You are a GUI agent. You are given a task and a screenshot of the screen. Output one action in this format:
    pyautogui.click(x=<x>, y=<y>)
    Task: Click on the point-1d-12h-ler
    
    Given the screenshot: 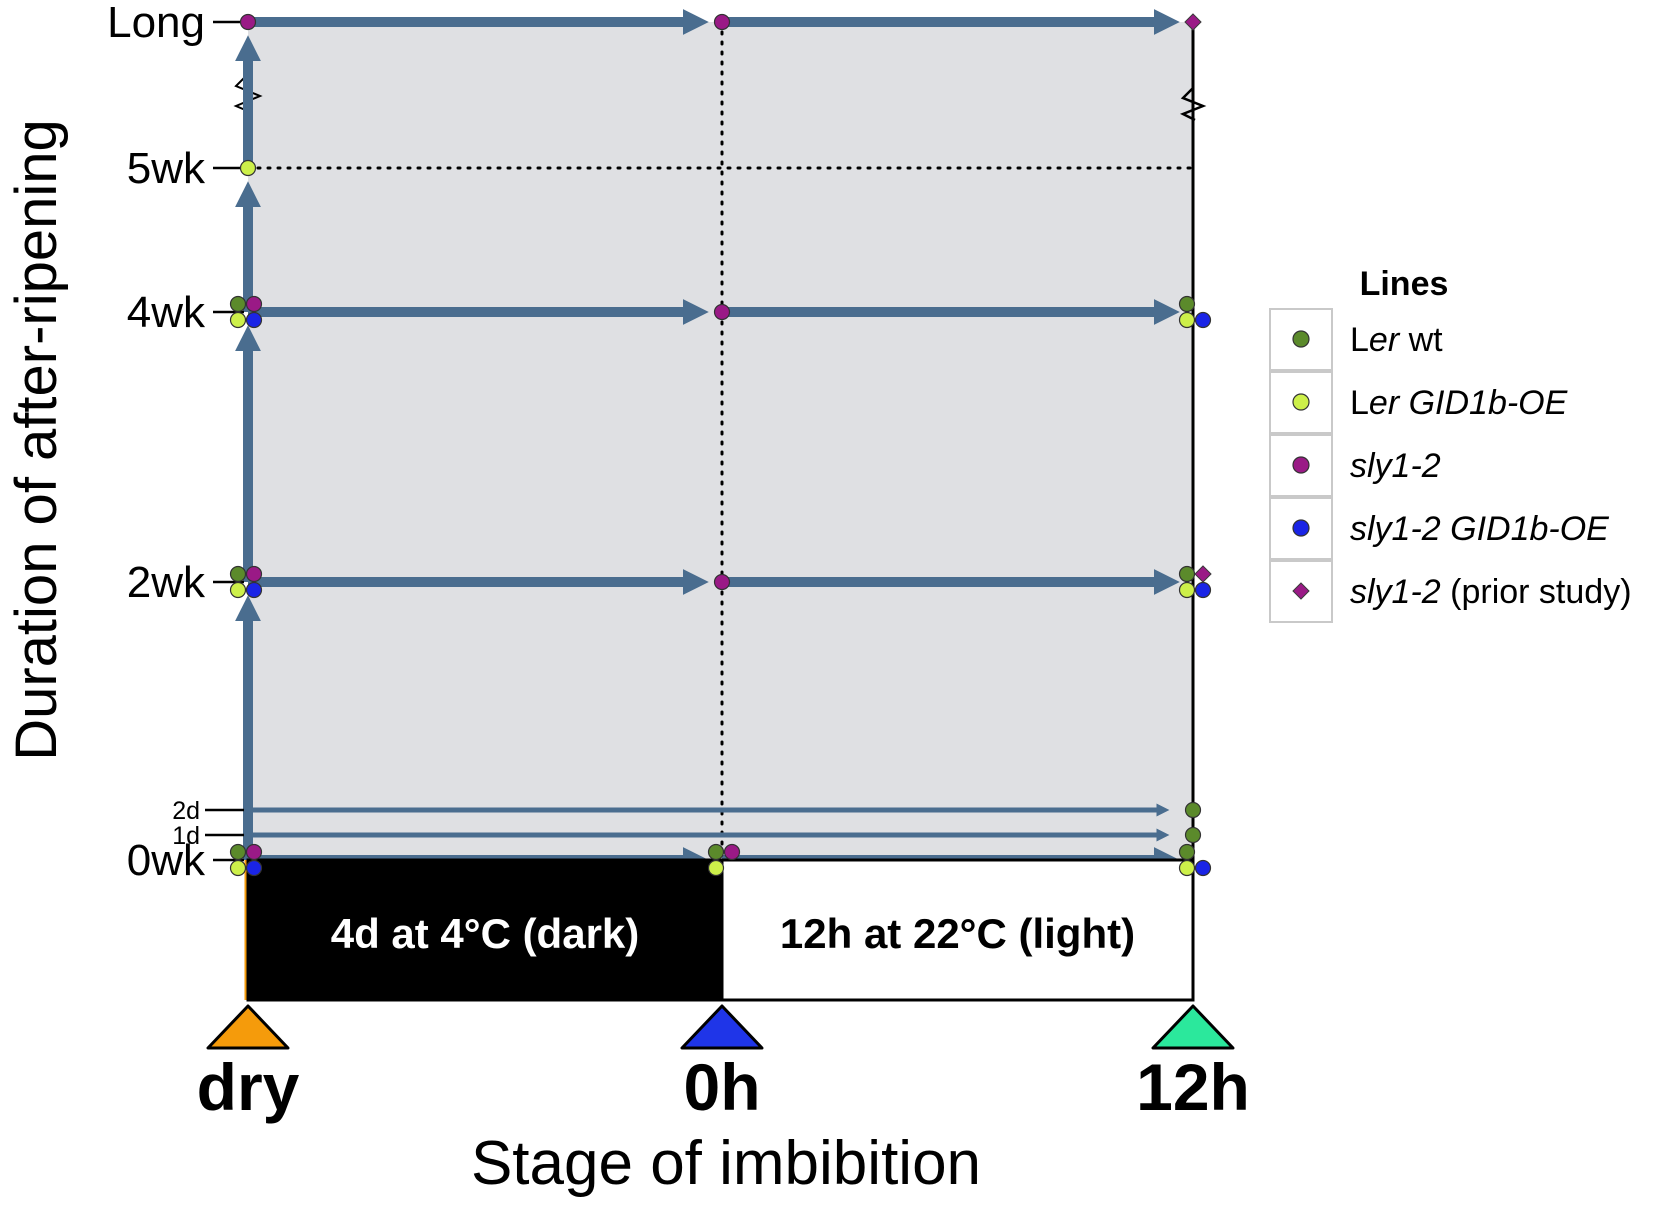 What is the action you would take?
    pyautogui.click(x=1193, y=835)
    